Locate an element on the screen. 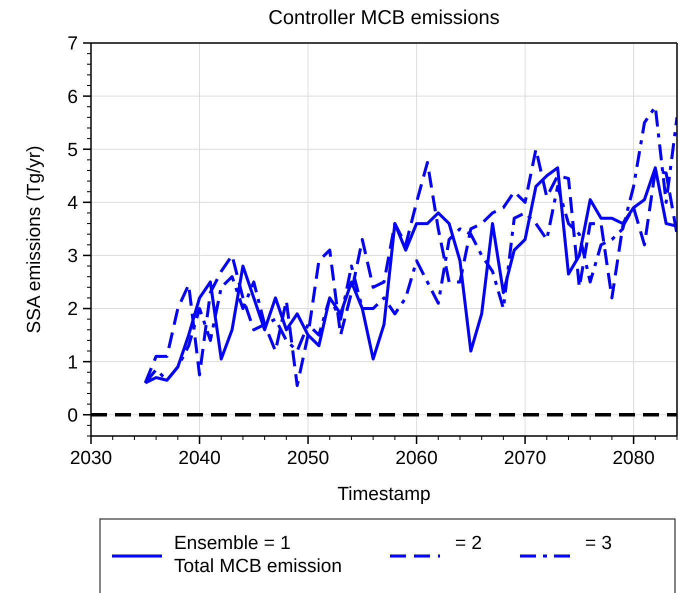 The width and height of the screenshot is (679, 593). y-tick-label: 1 is located at coordinates (72, 363).